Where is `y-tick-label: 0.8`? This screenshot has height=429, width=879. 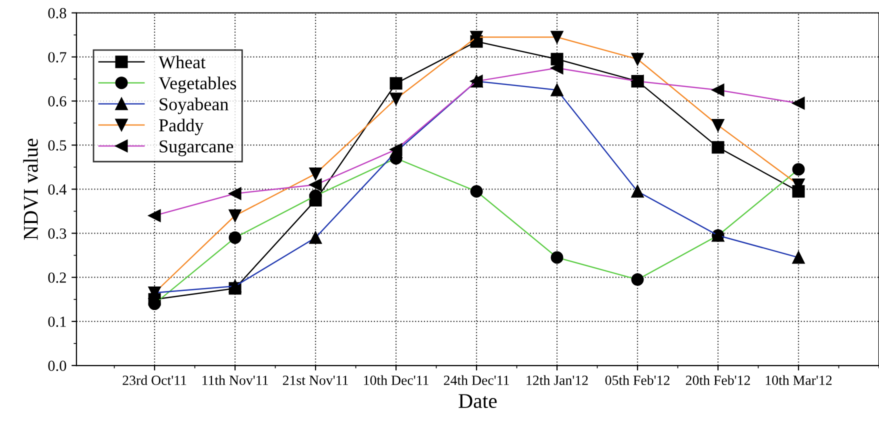
y-tick-label: 0.8 is located at coordinates (57, 13).